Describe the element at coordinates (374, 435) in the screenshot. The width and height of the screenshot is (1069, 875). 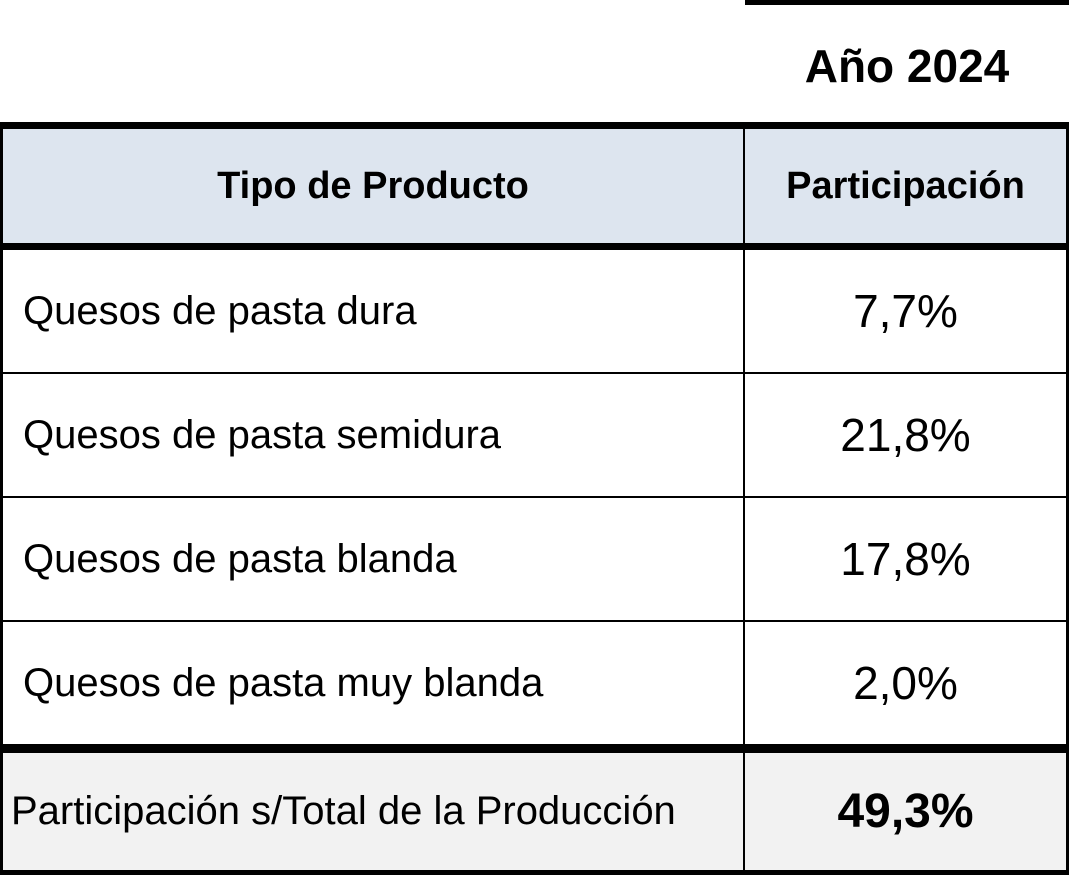
I see `product-type-cell: Quesos de pasta semidura` at that location.